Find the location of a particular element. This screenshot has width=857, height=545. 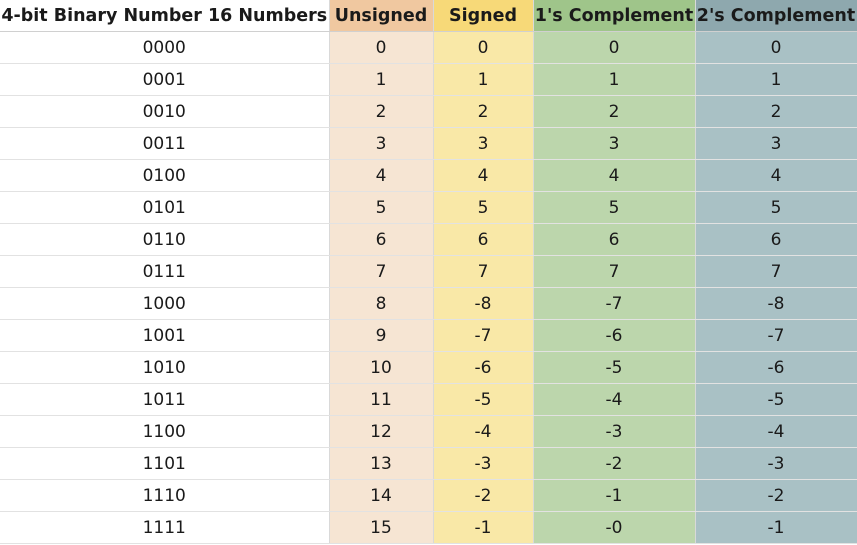

cell-binary: 1011 is located at coordinates (165, 399).